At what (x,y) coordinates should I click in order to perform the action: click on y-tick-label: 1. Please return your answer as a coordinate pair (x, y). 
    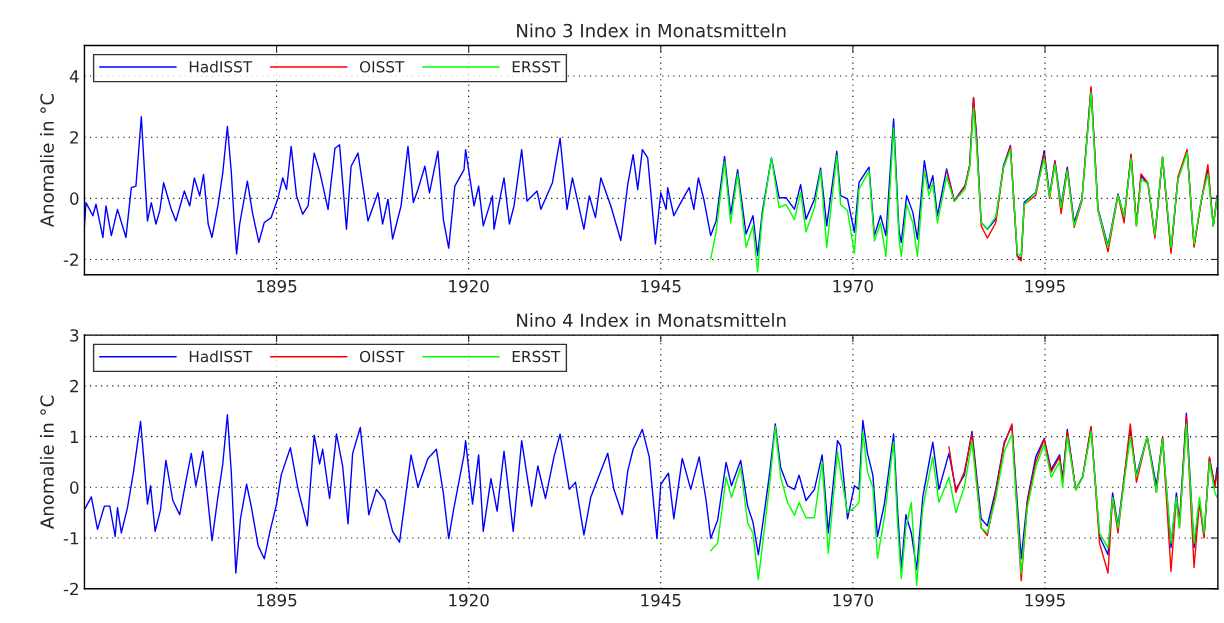
    Looking at the image, I should click on (74, 436).